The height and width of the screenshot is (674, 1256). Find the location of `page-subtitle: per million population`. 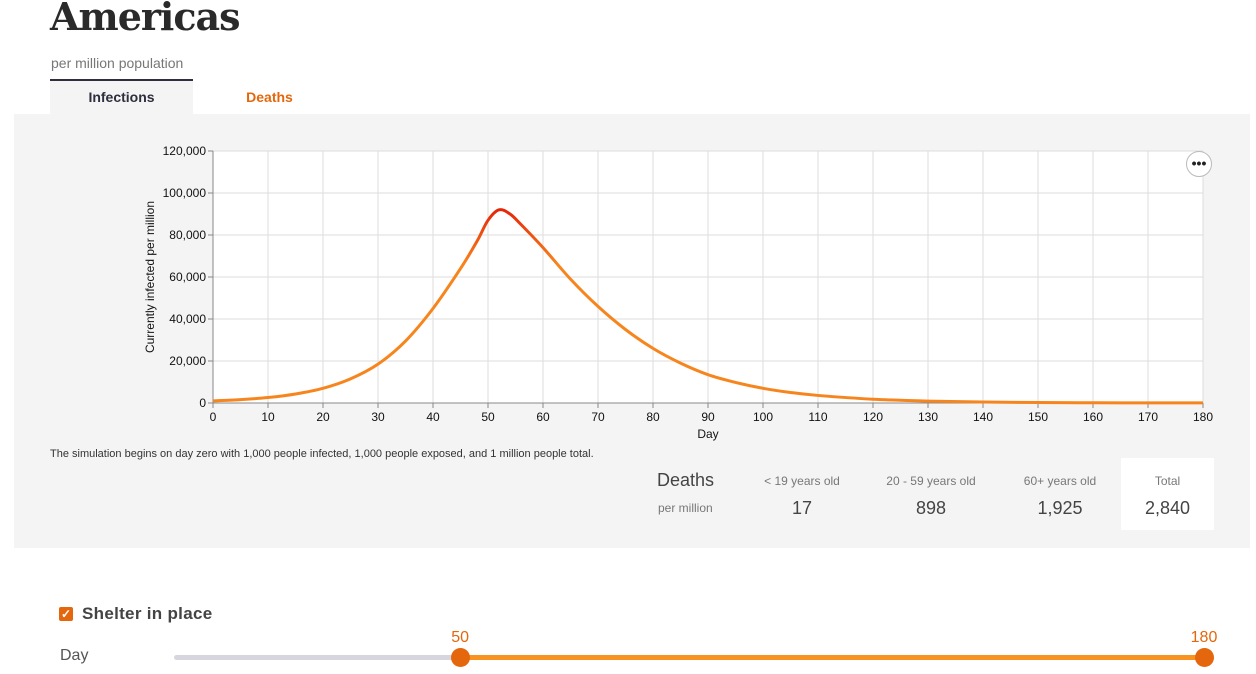

page-subtitle: per million population is located at coordinates (117, 63).